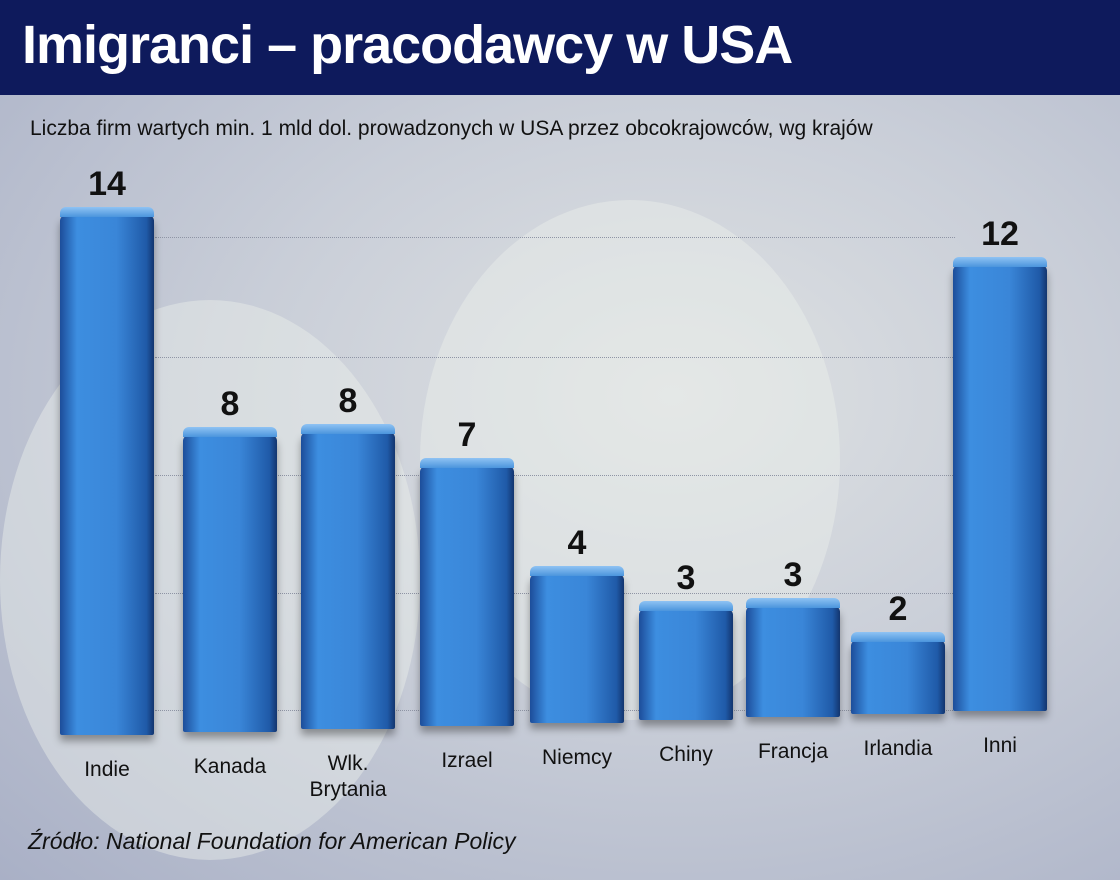  Describe the element at coordinates (898, 608) in the screenshot. I see `value-label: 2` at that location.